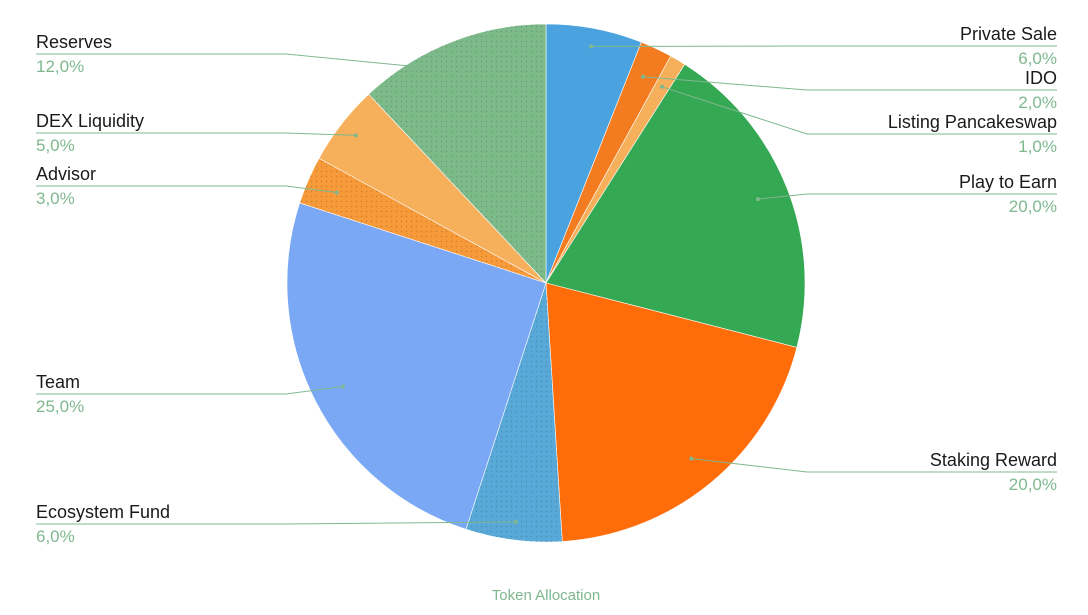 This screenshot has width=1088, height=615. I want to click on leader-team, so click(189, 390).